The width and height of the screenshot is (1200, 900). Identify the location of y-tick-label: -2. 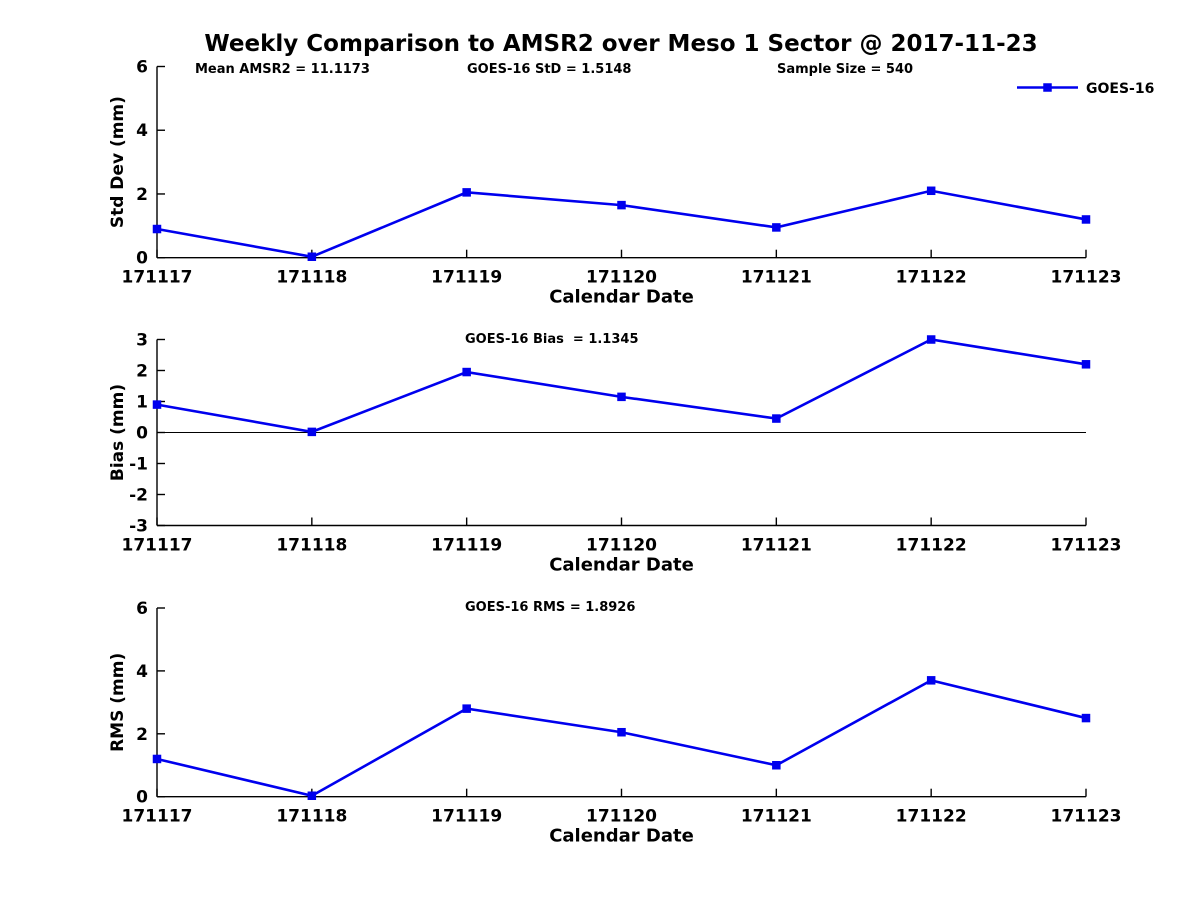
(138, 496).